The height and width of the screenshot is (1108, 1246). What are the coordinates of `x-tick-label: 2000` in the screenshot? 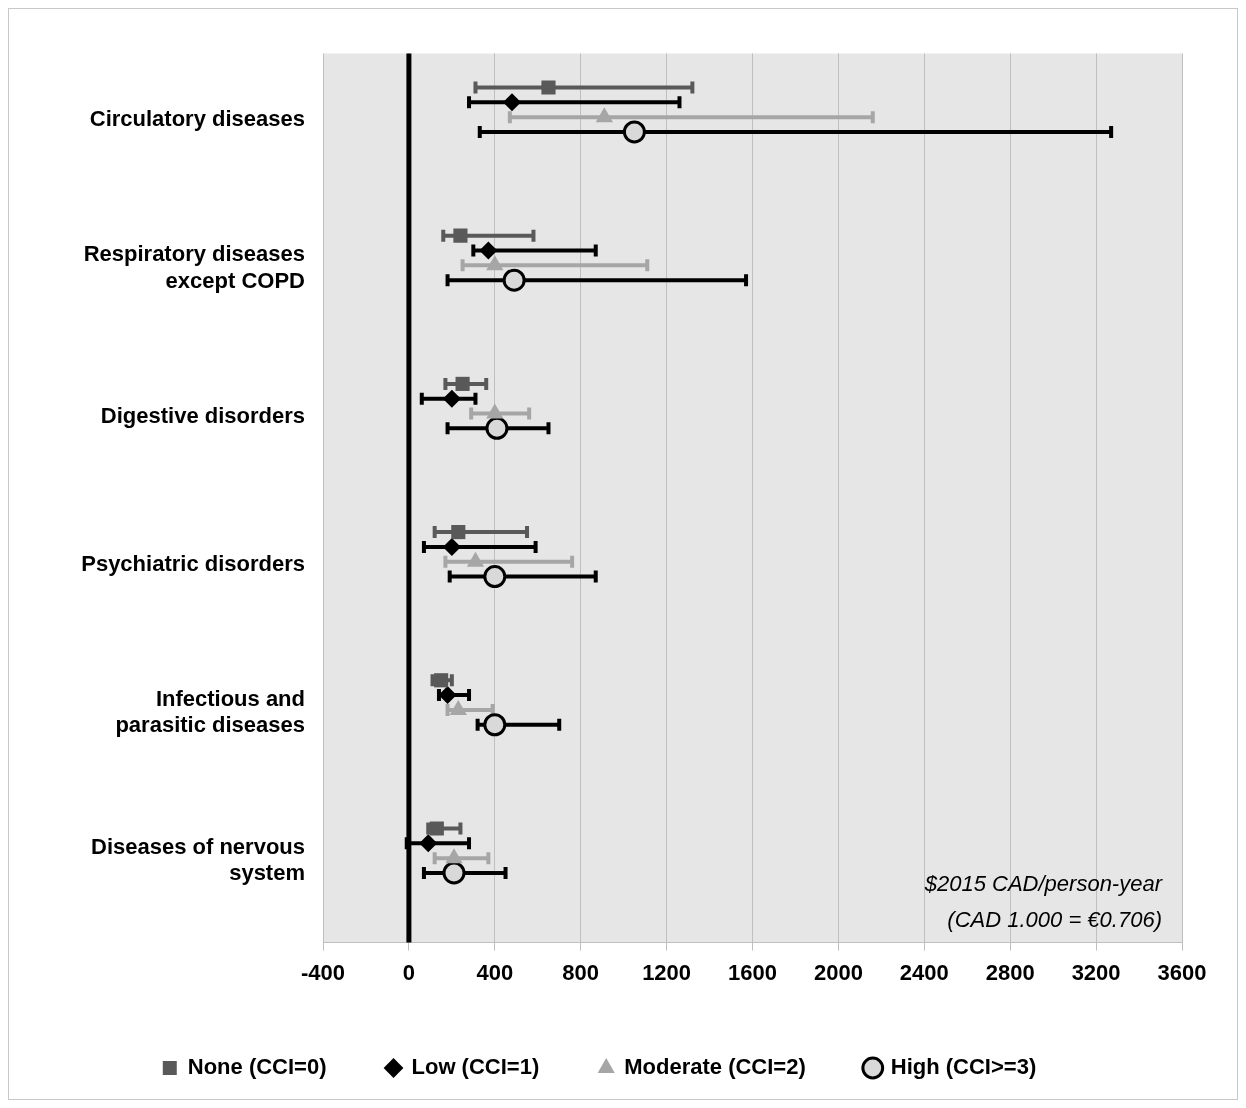 It's located at (838, 972).